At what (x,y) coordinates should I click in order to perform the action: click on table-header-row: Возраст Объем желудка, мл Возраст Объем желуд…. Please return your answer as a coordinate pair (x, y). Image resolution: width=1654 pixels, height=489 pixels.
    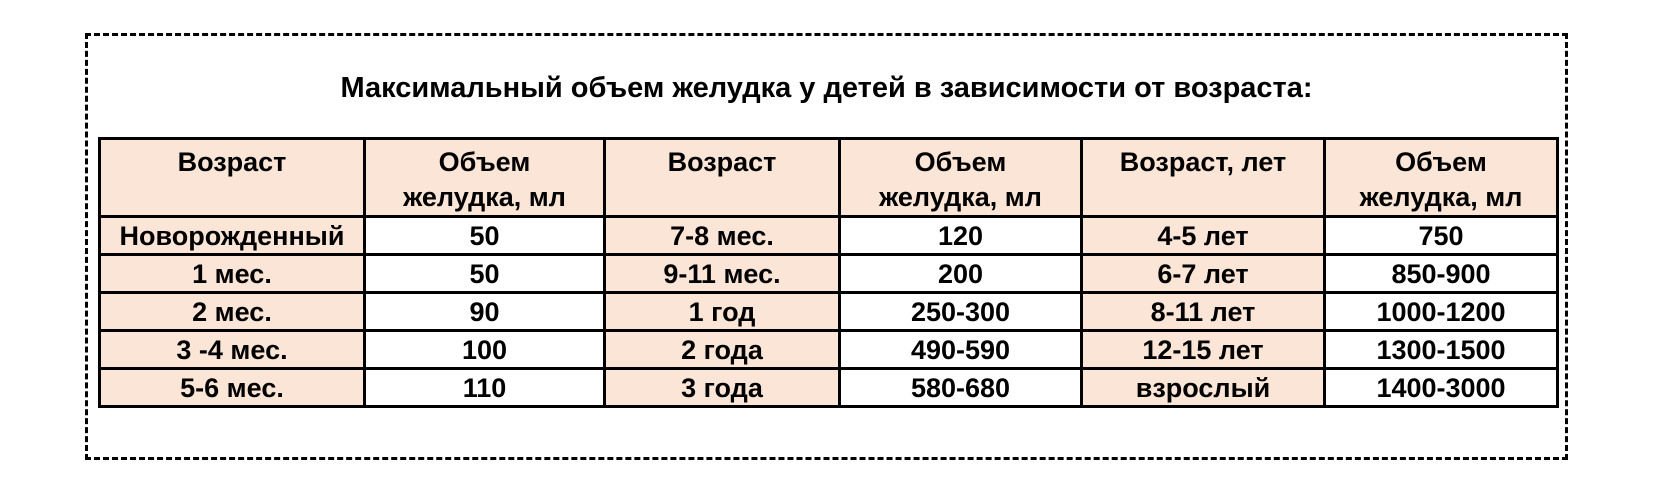
    Looking at the image, I should click on (828, 177).